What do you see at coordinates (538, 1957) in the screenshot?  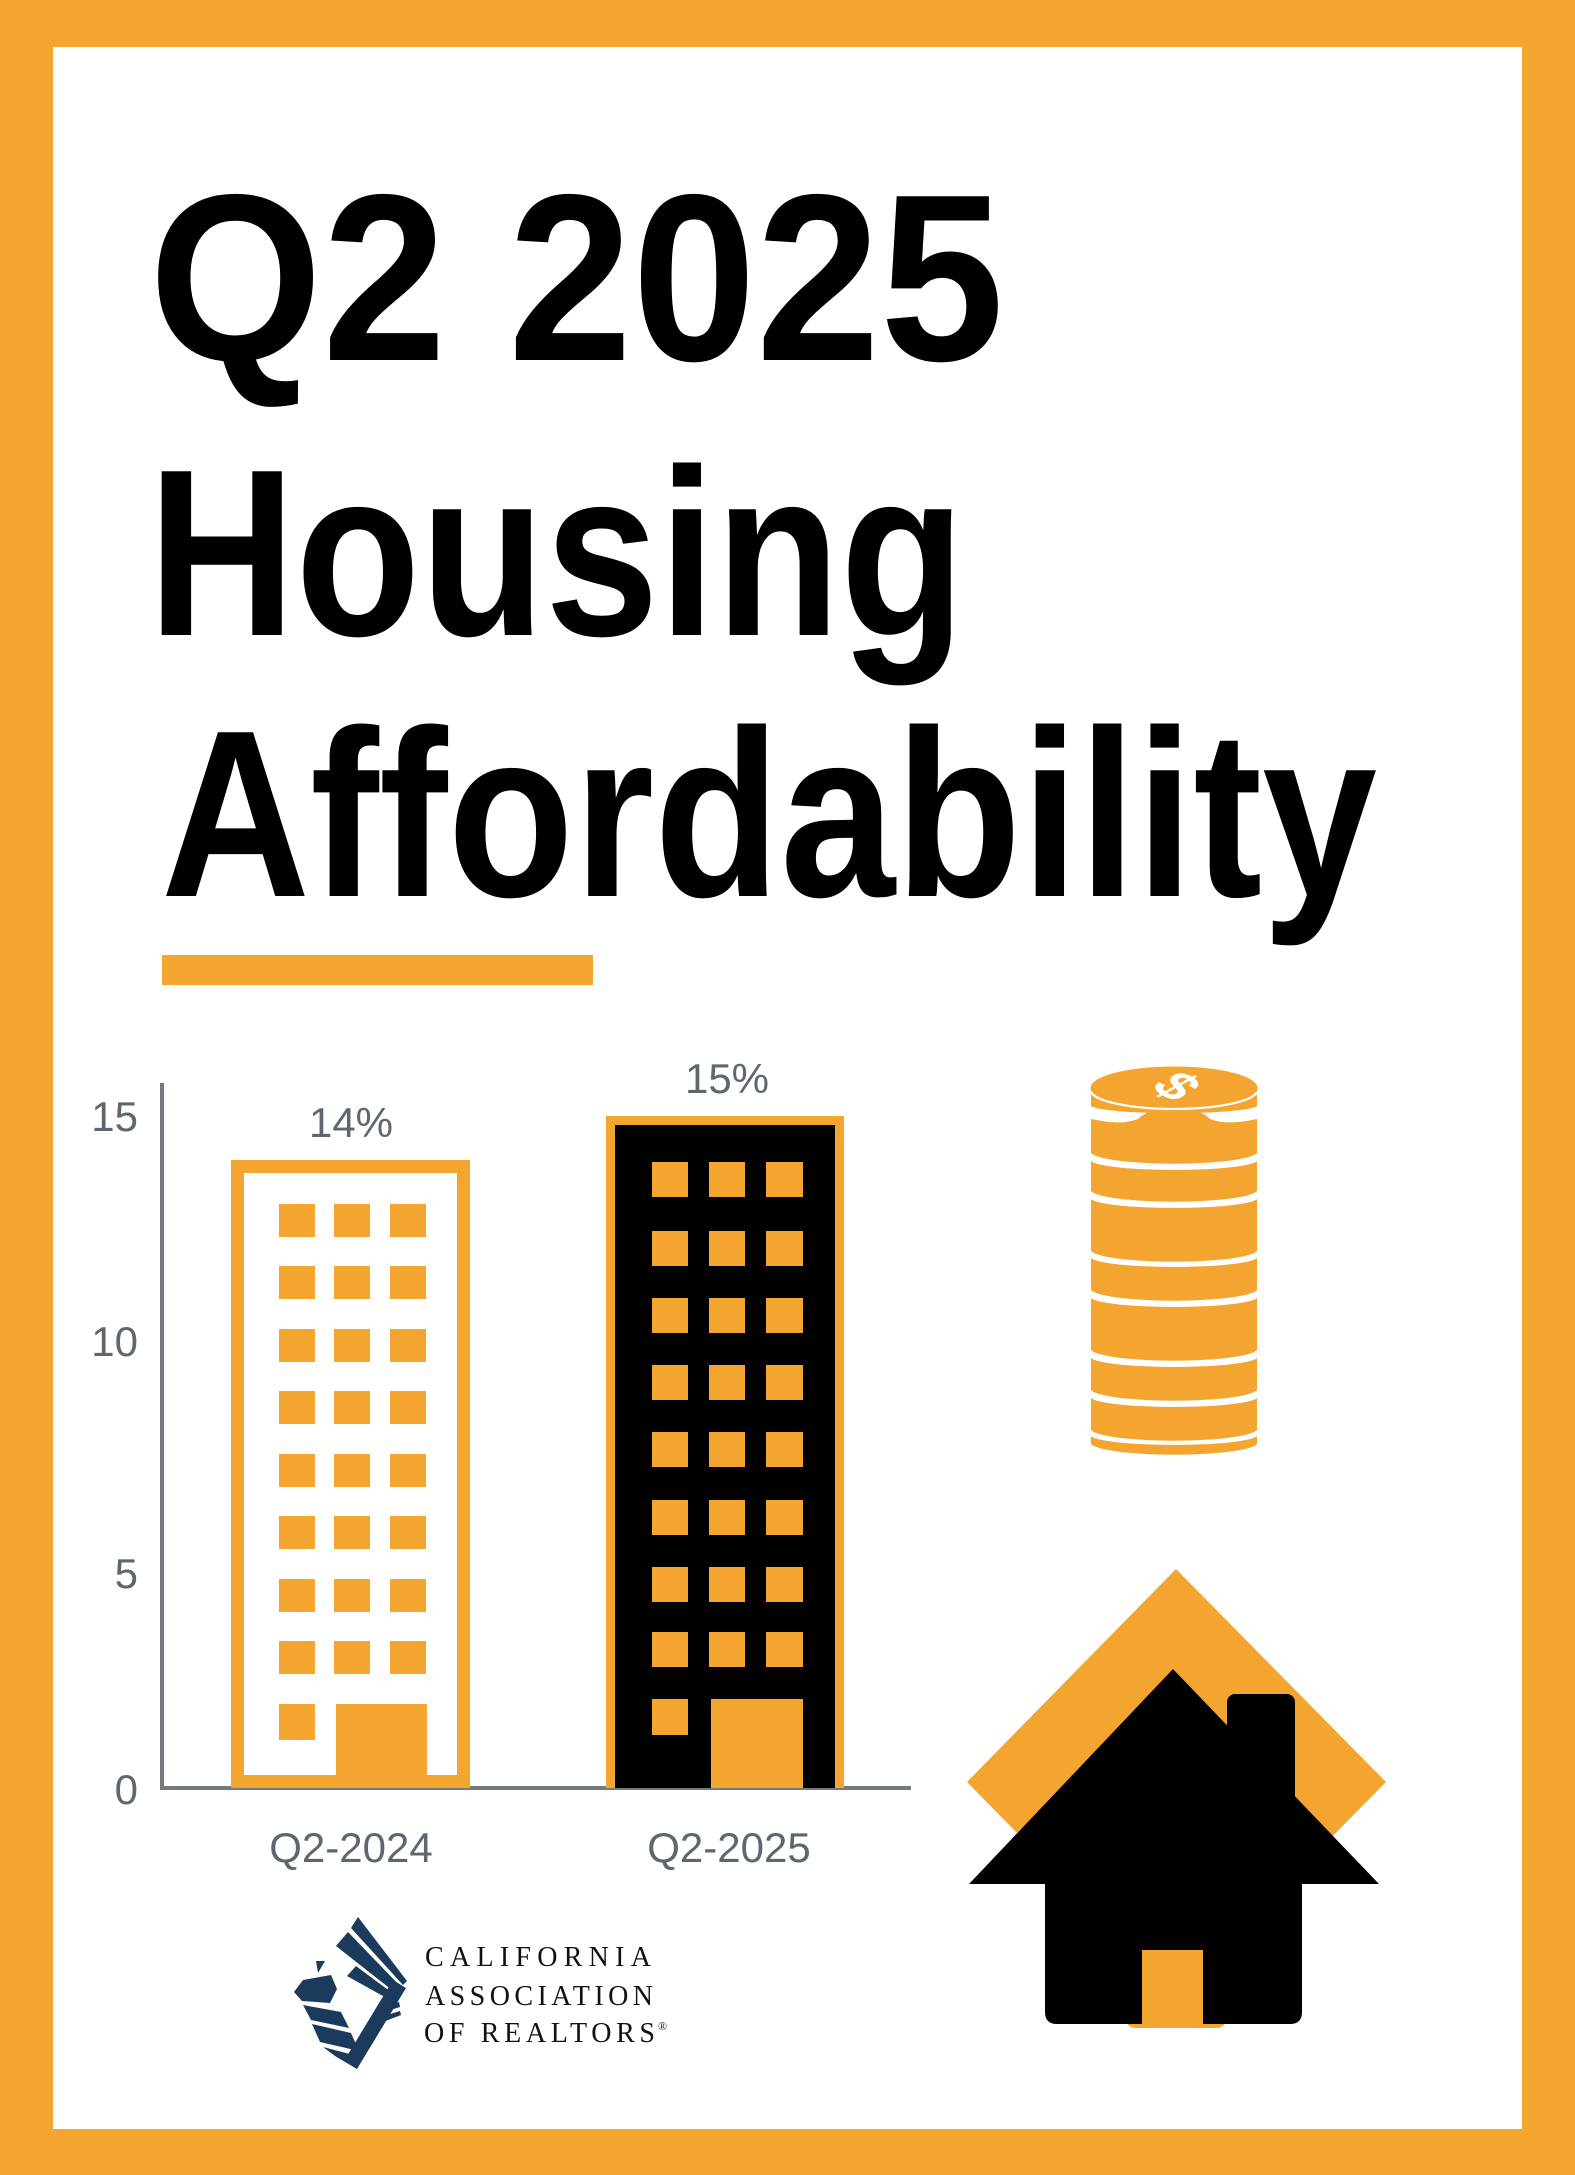 I see `svg-text: CALIFORNIA` at bounding box center [538, 1957].